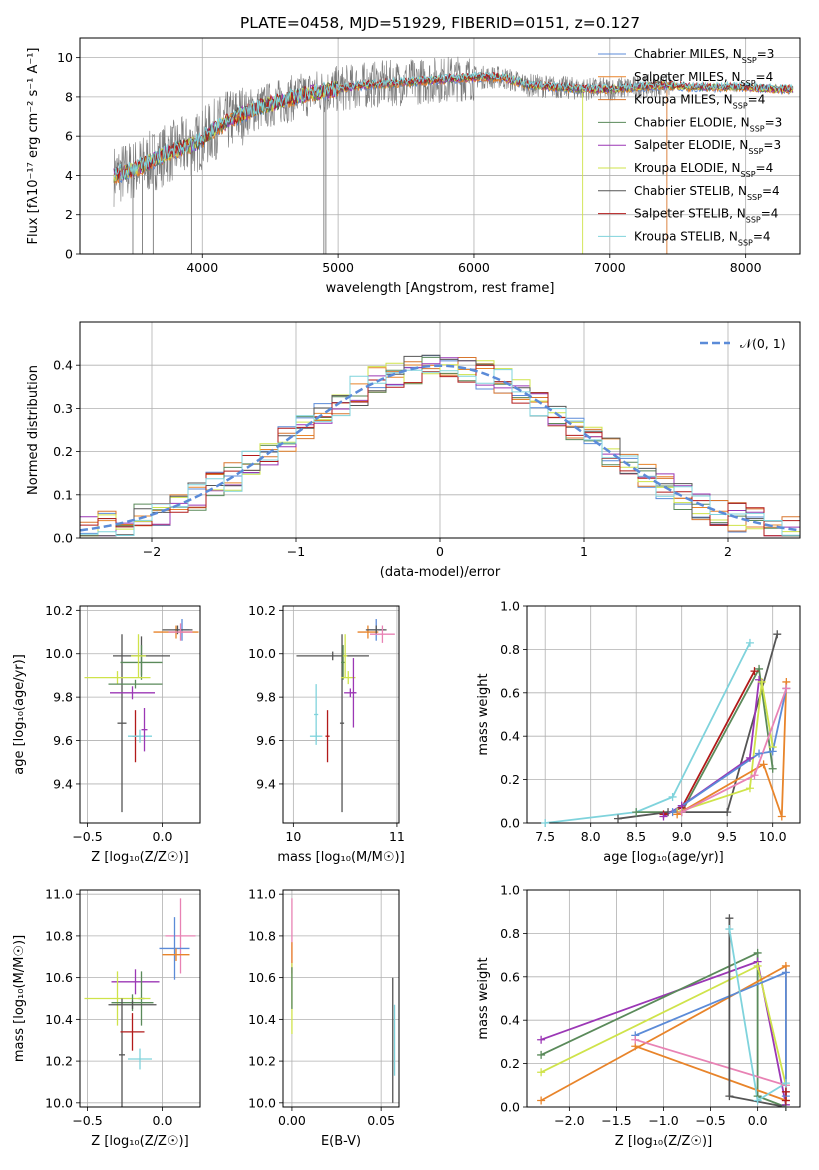 The height and width of the screenshot is (1170, 819). Describe the element at coordinates (569, 1120) in the screenshot. I see `x-tick-label: −2.0` at that location.